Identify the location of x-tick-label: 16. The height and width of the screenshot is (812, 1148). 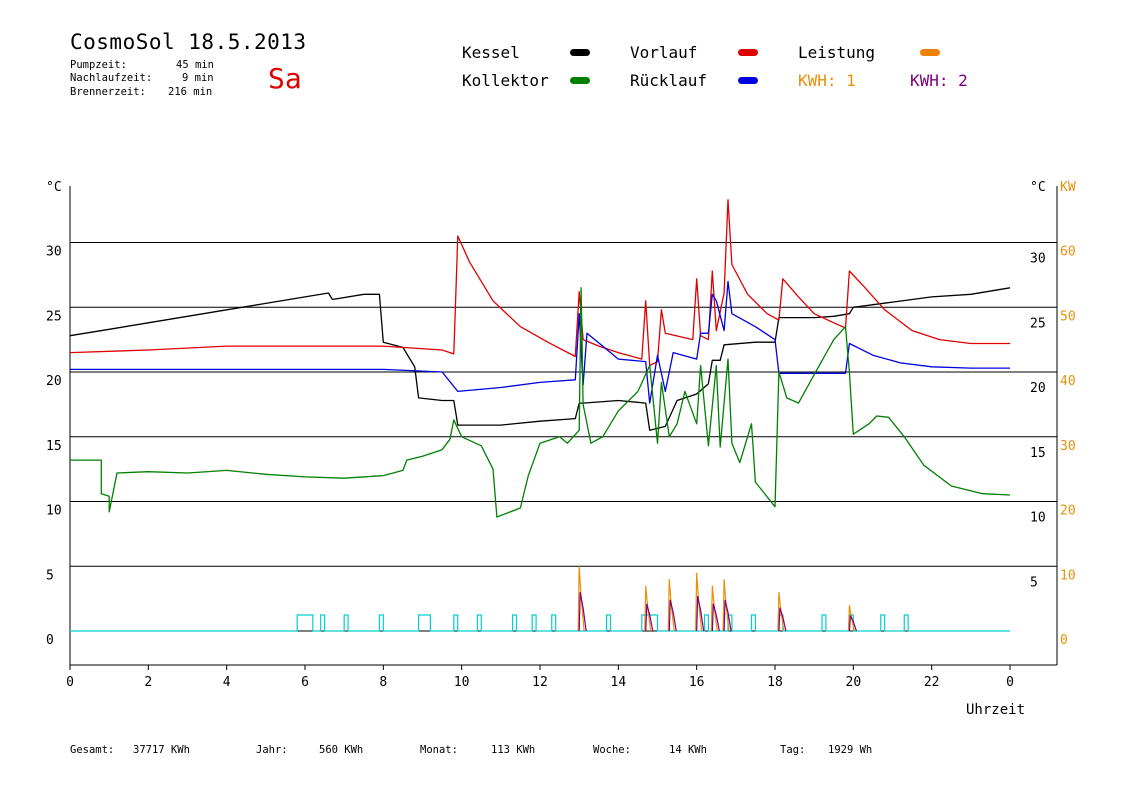
(697, 682).